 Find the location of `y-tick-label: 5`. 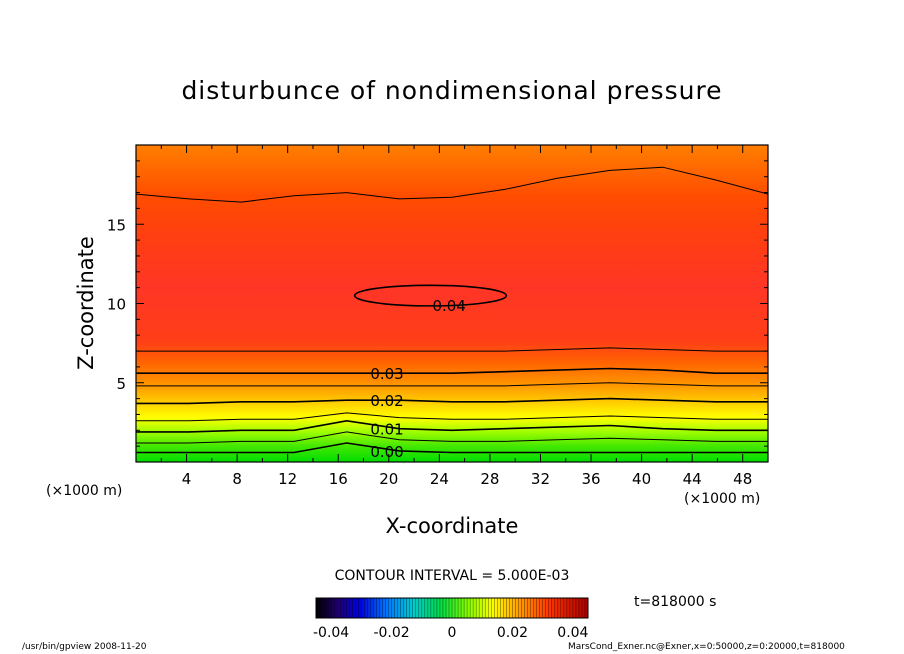

y-tick-label: 5 is located at coordinates (121, 384).